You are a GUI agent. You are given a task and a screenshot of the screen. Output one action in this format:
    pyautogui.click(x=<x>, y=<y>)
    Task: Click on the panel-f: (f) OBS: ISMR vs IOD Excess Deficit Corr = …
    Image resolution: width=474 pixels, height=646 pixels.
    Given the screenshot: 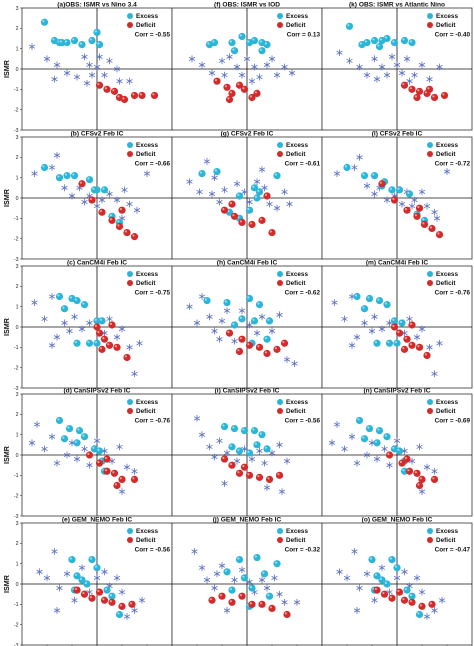 What is the action you would take?
    pyautogui.click(x=247, y=66)
    